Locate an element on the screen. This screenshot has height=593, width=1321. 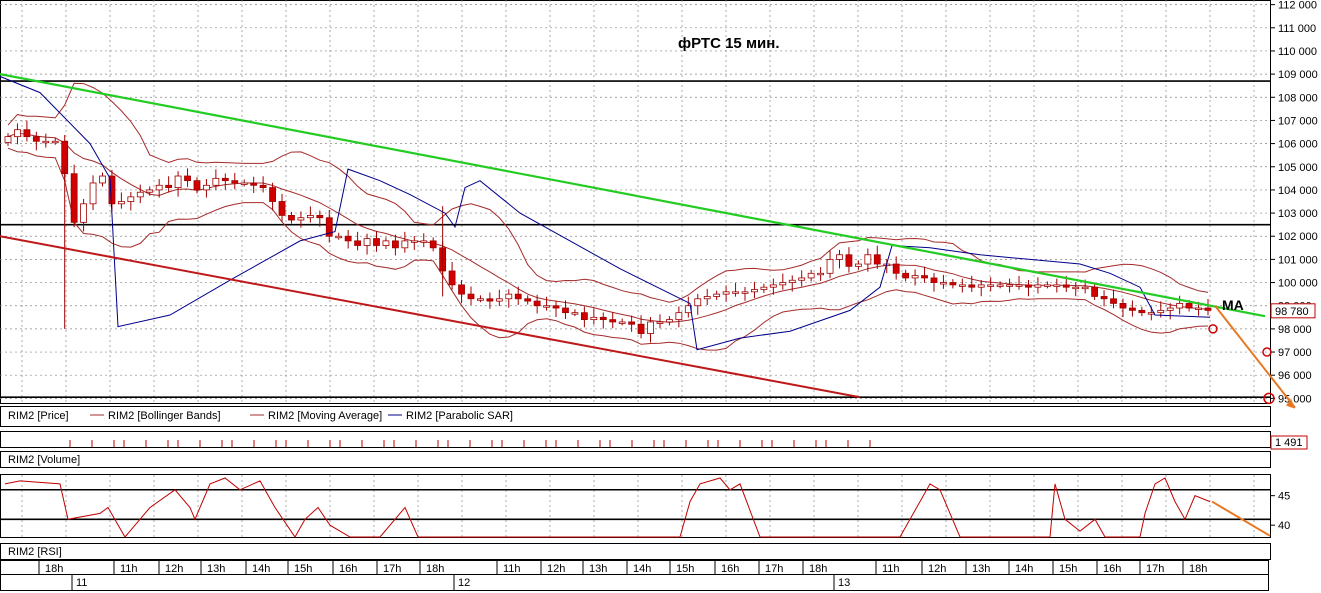
rsi-tick-label: 40 is located at coordinates (1284, 526).